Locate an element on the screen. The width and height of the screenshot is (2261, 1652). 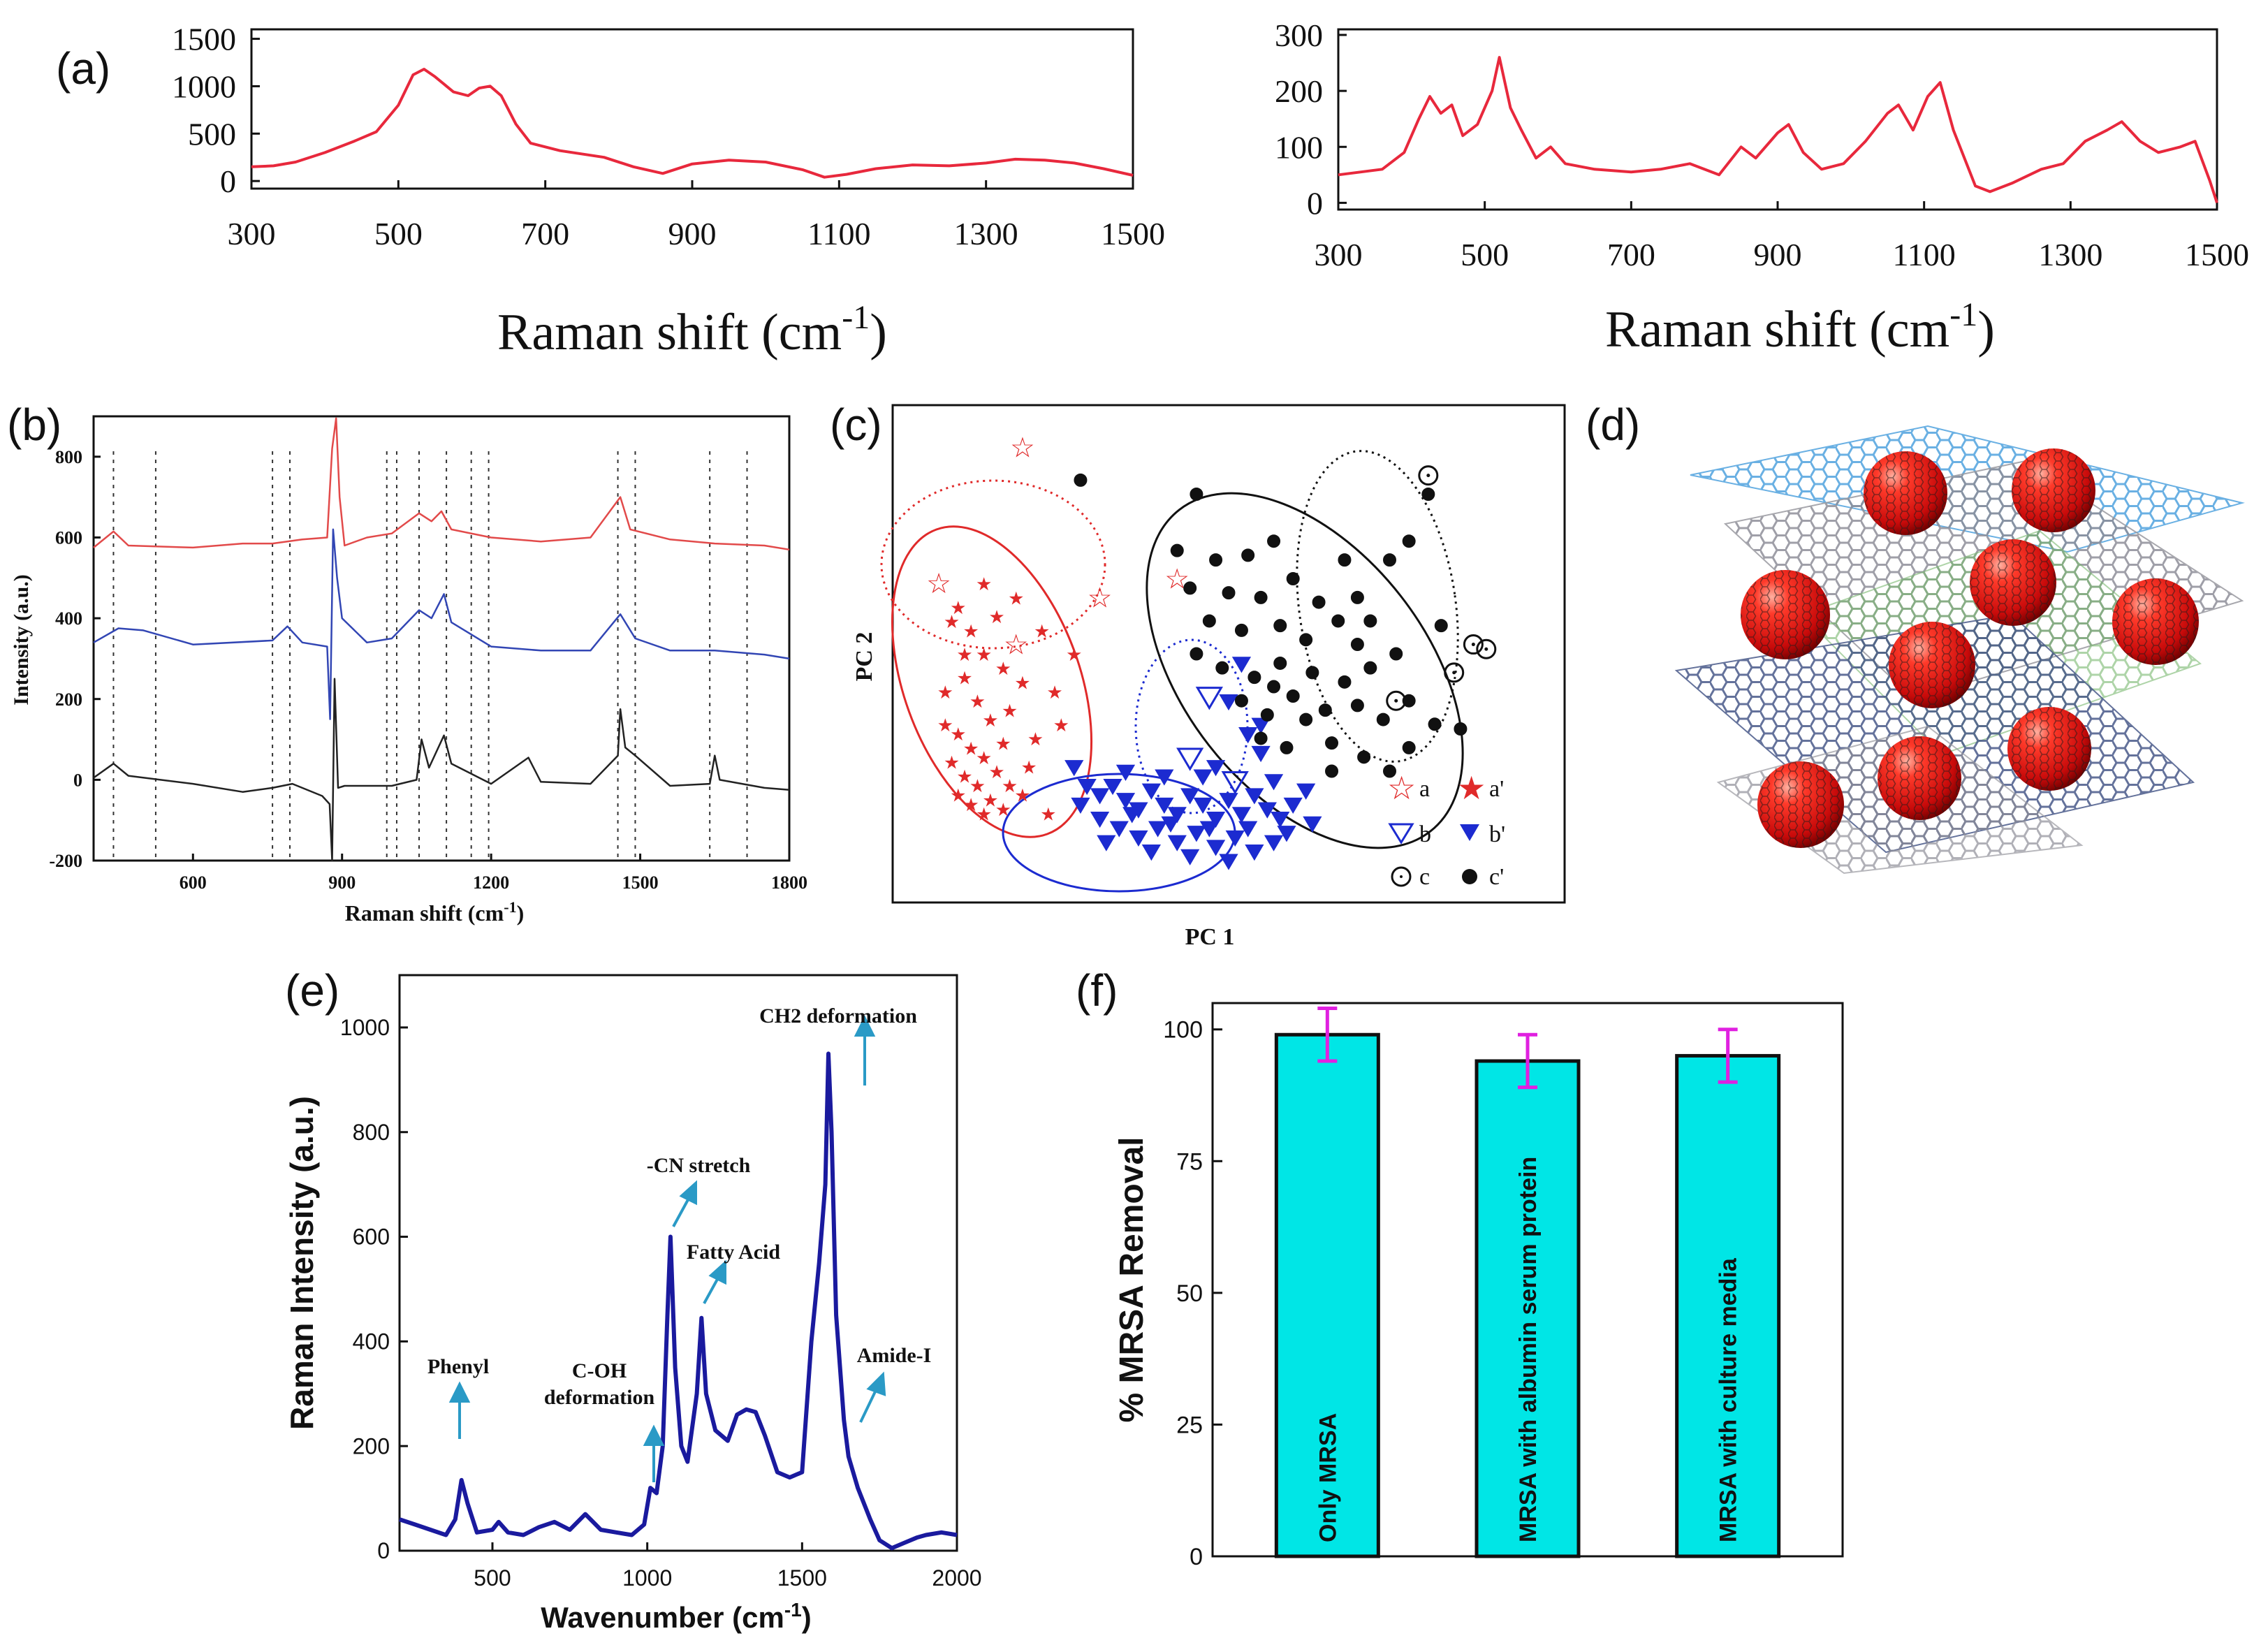
x-tick-label: 1500 is located at coordinates (2217, 254).